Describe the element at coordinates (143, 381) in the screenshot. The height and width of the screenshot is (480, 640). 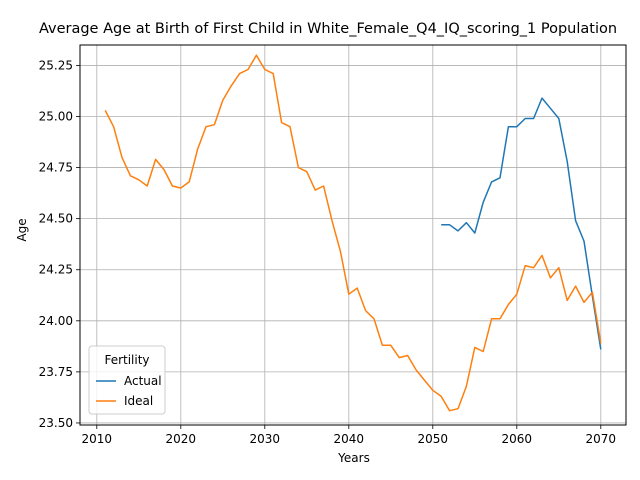
I see `legend-label-actual: Actual` at that location.